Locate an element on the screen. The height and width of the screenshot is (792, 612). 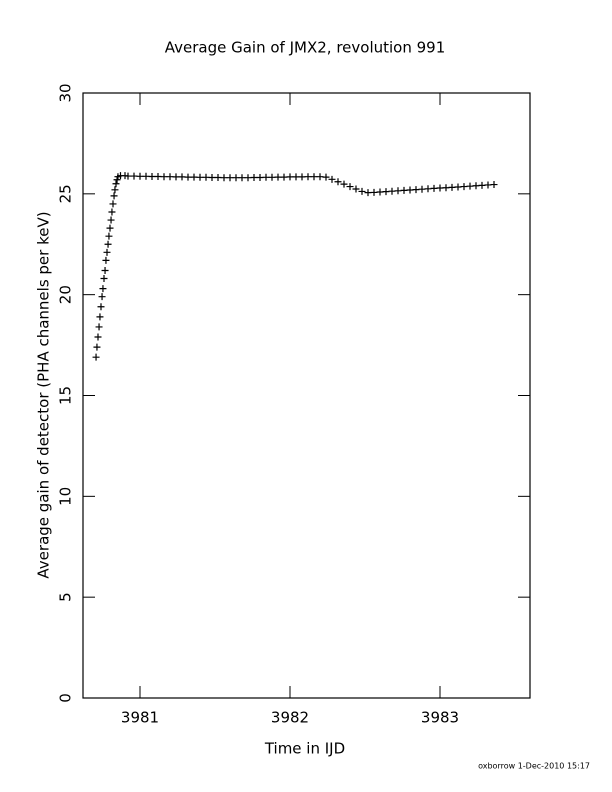
y-tick-label: 10 is located at coordinates (66, 496).